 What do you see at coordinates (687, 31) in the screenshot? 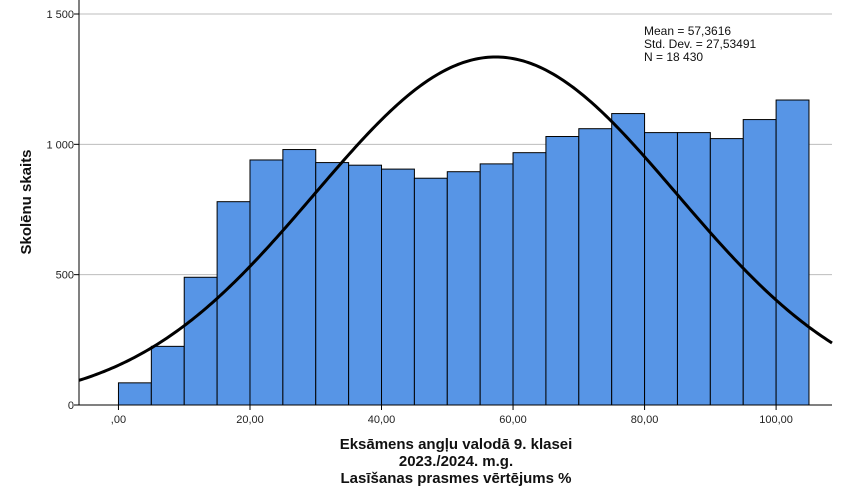
I see `stats-mean: Mean = 57,3616` at bounding box center [687, 31].